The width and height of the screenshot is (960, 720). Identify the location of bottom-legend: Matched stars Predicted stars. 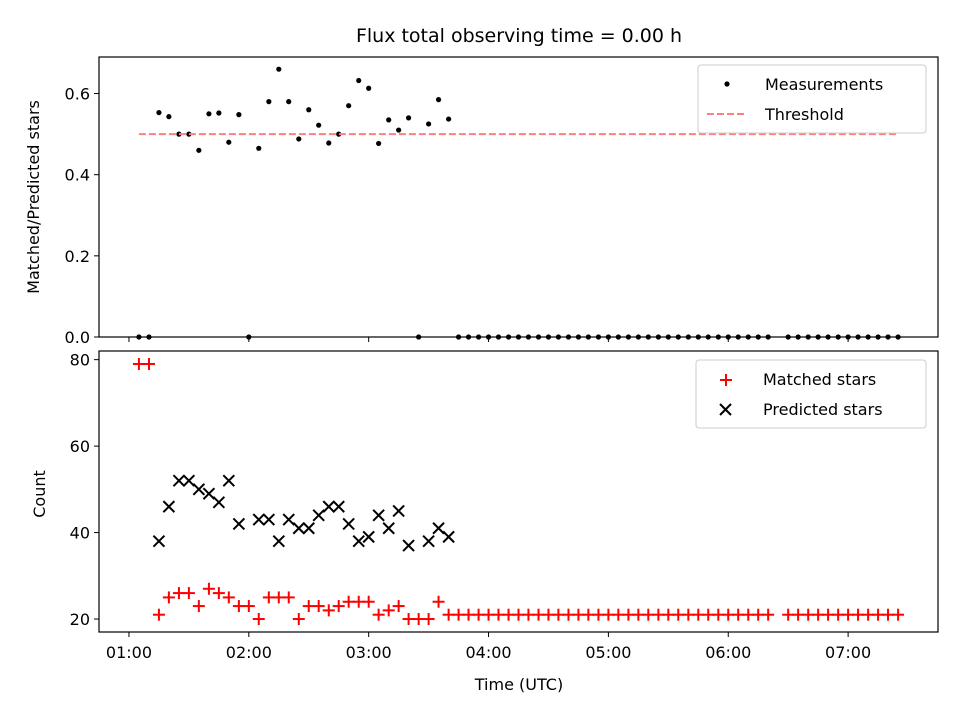
(811, 394).